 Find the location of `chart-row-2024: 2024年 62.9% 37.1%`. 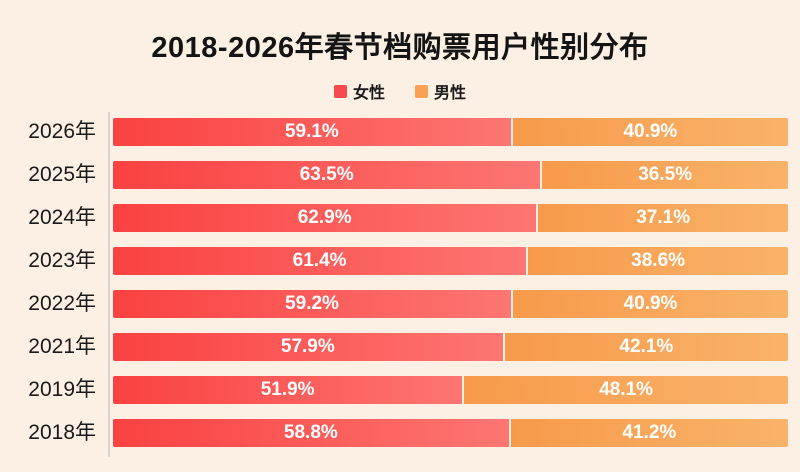

chart-row-2024: 2024年 62.9% 37.1% is located at coordinates (408, 218).